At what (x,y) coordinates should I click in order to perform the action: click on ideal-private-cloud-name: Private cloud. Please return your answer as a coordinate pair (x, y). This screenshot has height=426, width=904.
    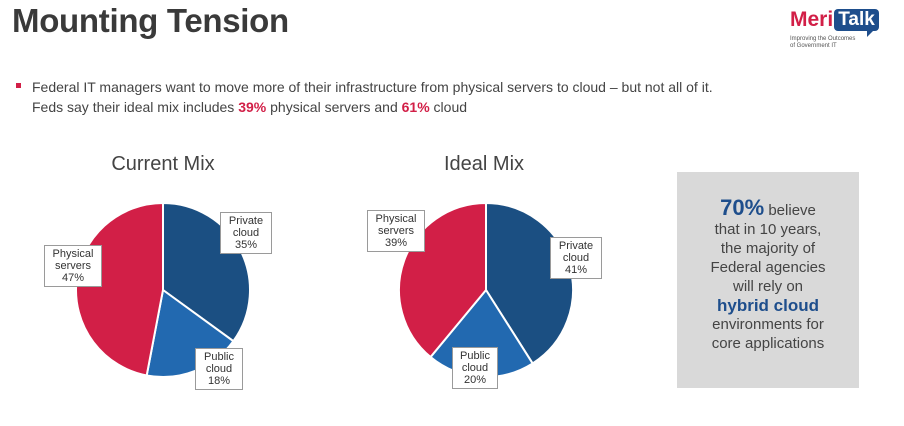
    Looking at the image, I should click on (576, 252).